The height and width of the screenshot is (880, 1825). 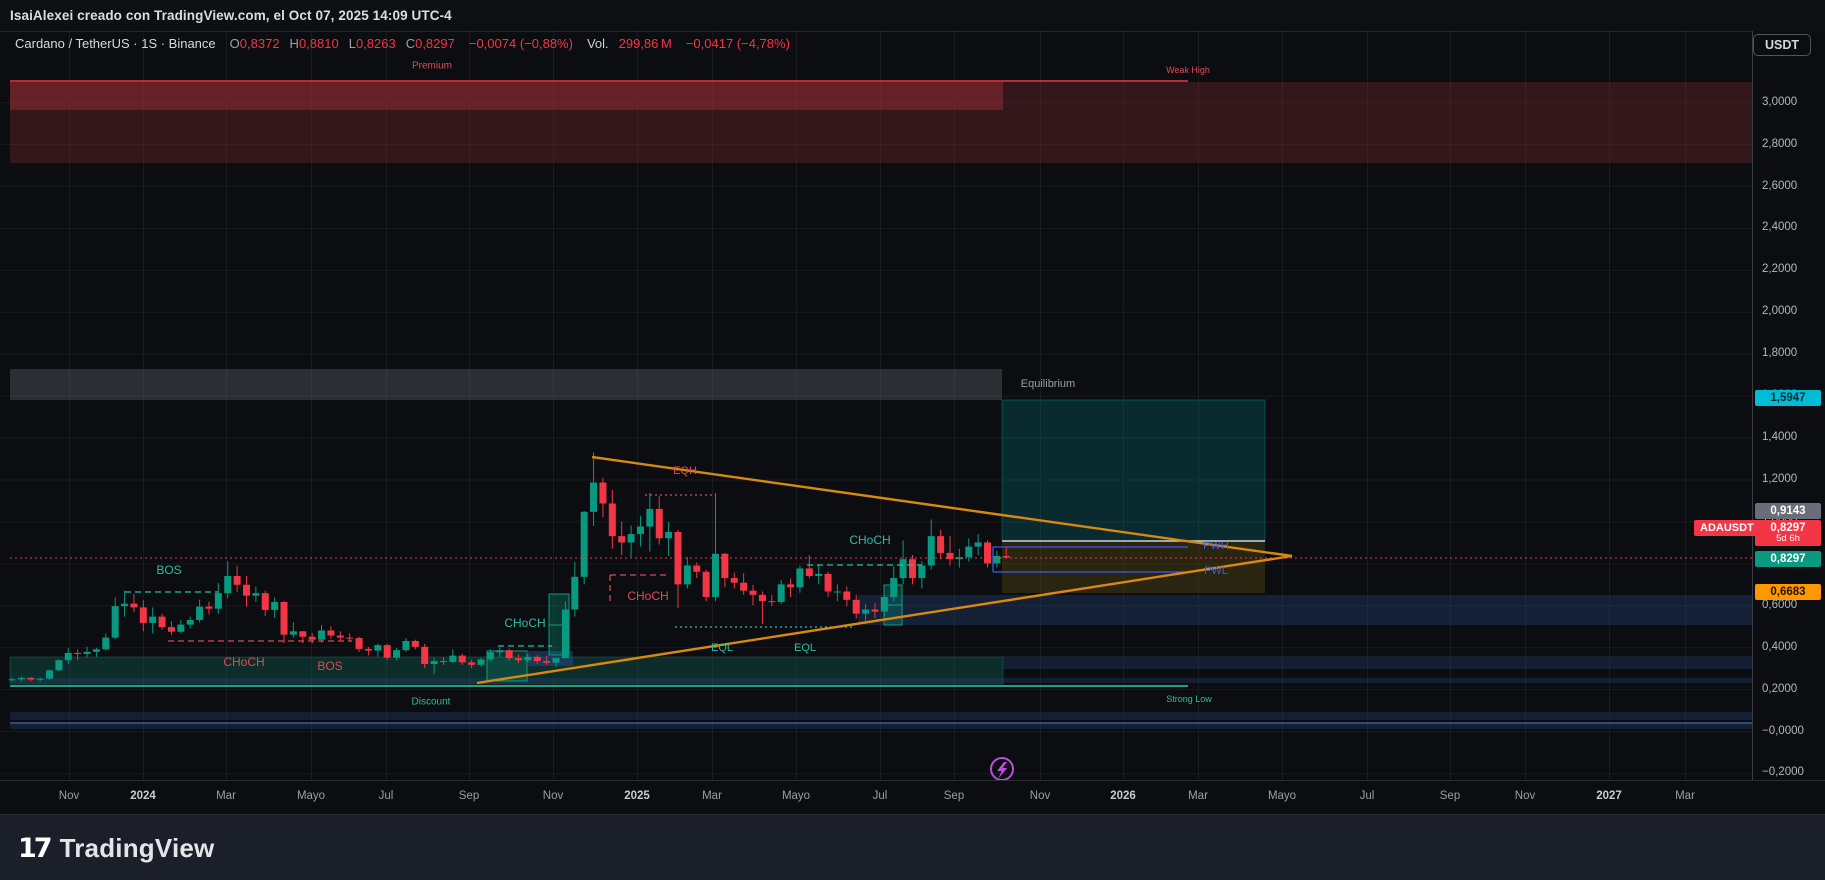 What do you see at coordinates (1788, 532) in the screenshot?
I see `price-badge: 0,8297 5d 6h` at bounding box center [1788, 532].